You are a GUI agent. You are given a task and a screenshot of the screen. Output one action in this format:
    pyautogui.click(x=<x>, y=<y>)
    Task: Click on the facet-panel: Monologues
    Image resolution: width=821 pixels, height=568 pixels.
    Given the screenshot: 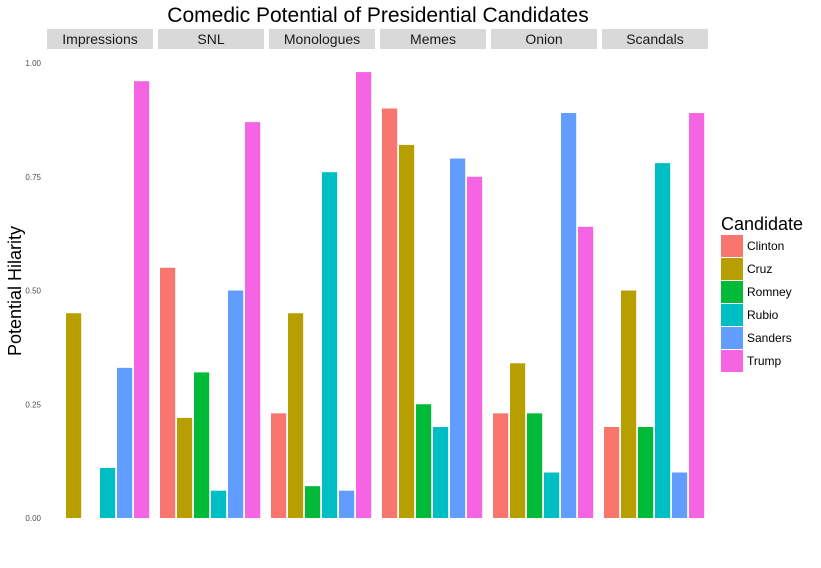 What is the action you would take?
    pyautogui.click(x=322, y=273)
    